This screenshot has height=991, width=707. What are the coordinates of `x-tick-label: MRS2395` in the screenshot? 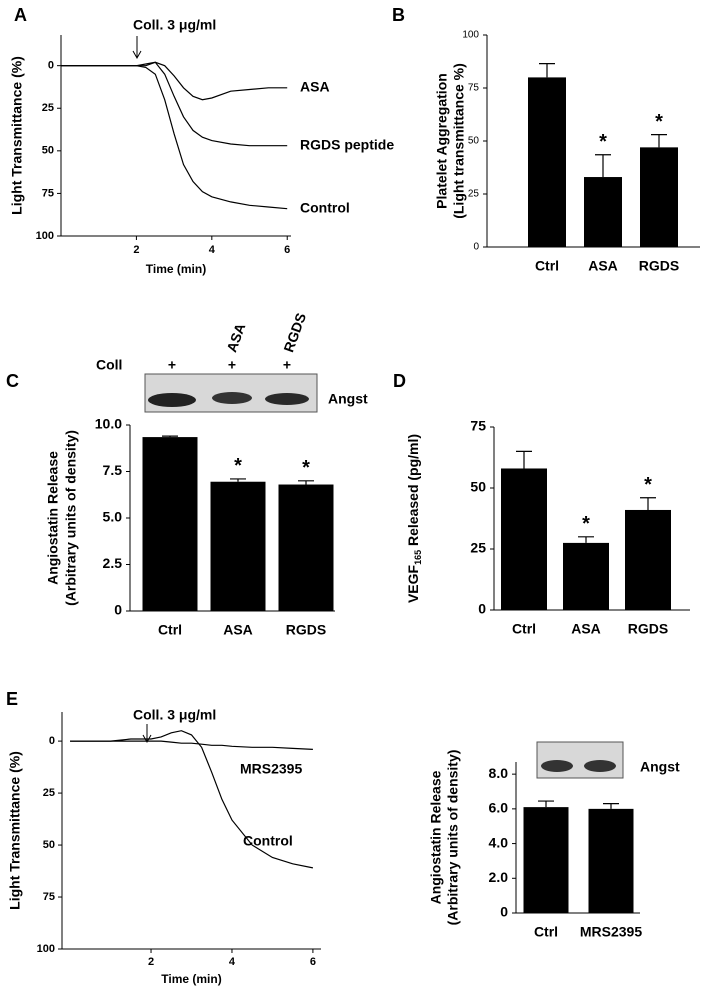 It's located at (611, 932).